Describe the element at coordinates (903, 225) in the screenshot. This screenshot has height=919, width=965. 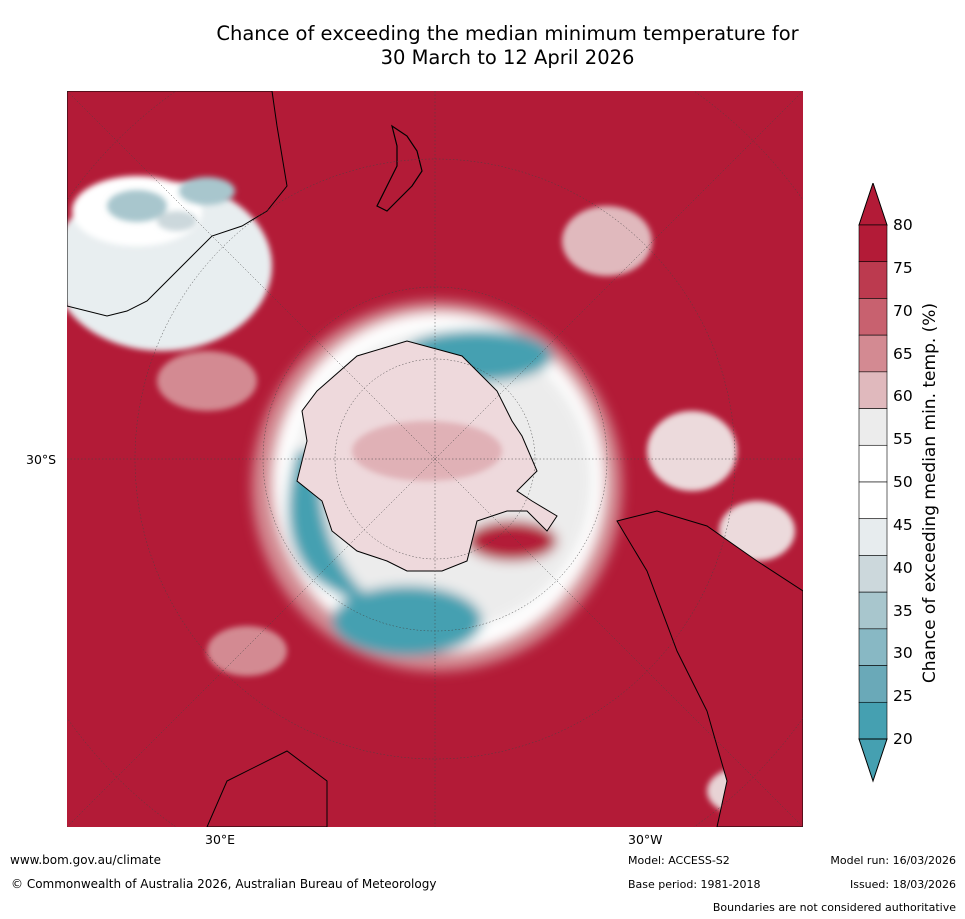
I see `colorbar-tick-label: 80` at that location.